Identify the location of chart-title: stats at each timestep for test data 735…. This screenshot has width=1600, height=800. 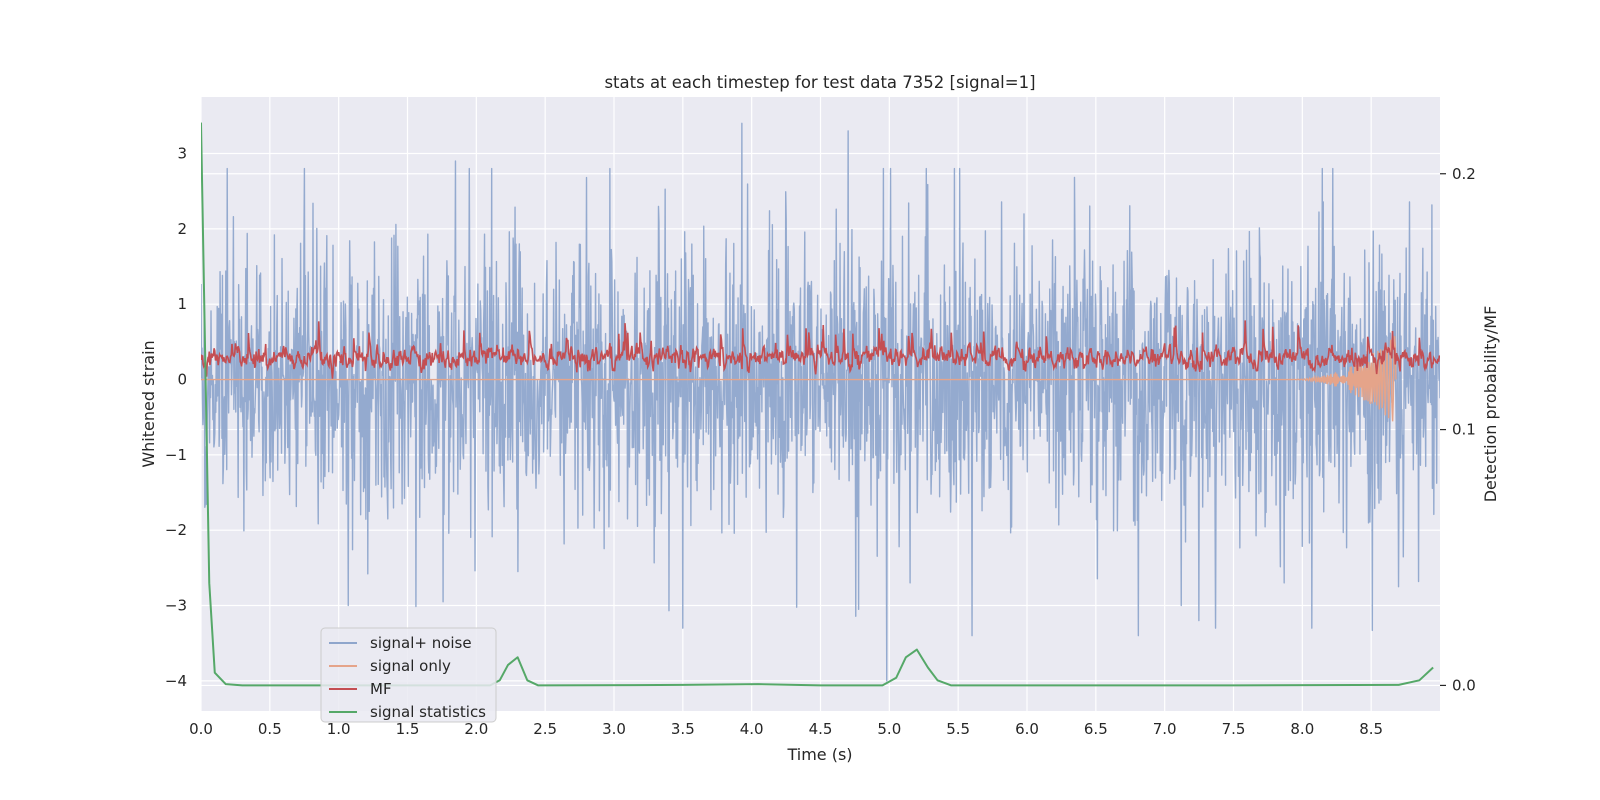
(819, 82).